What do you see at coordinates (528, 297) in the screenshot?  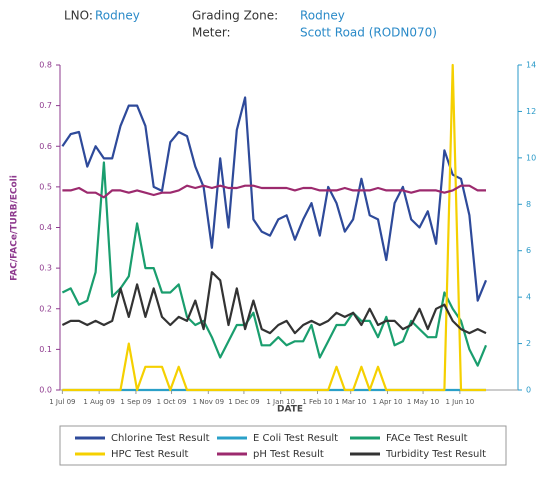 I see `y2-tick-label: 4` at bounding box center [528, 297].